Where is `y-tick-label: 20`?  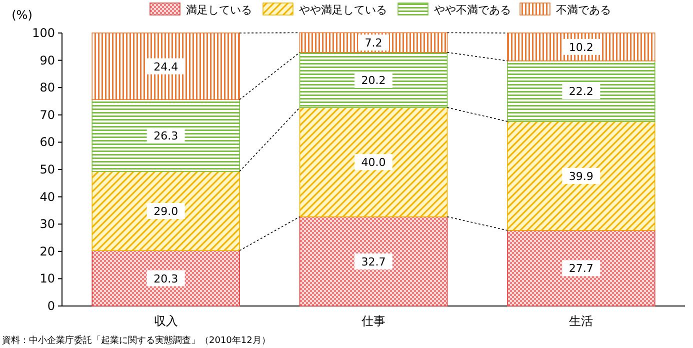
y-tick-label: 20 is located at coordinates (47, 251).